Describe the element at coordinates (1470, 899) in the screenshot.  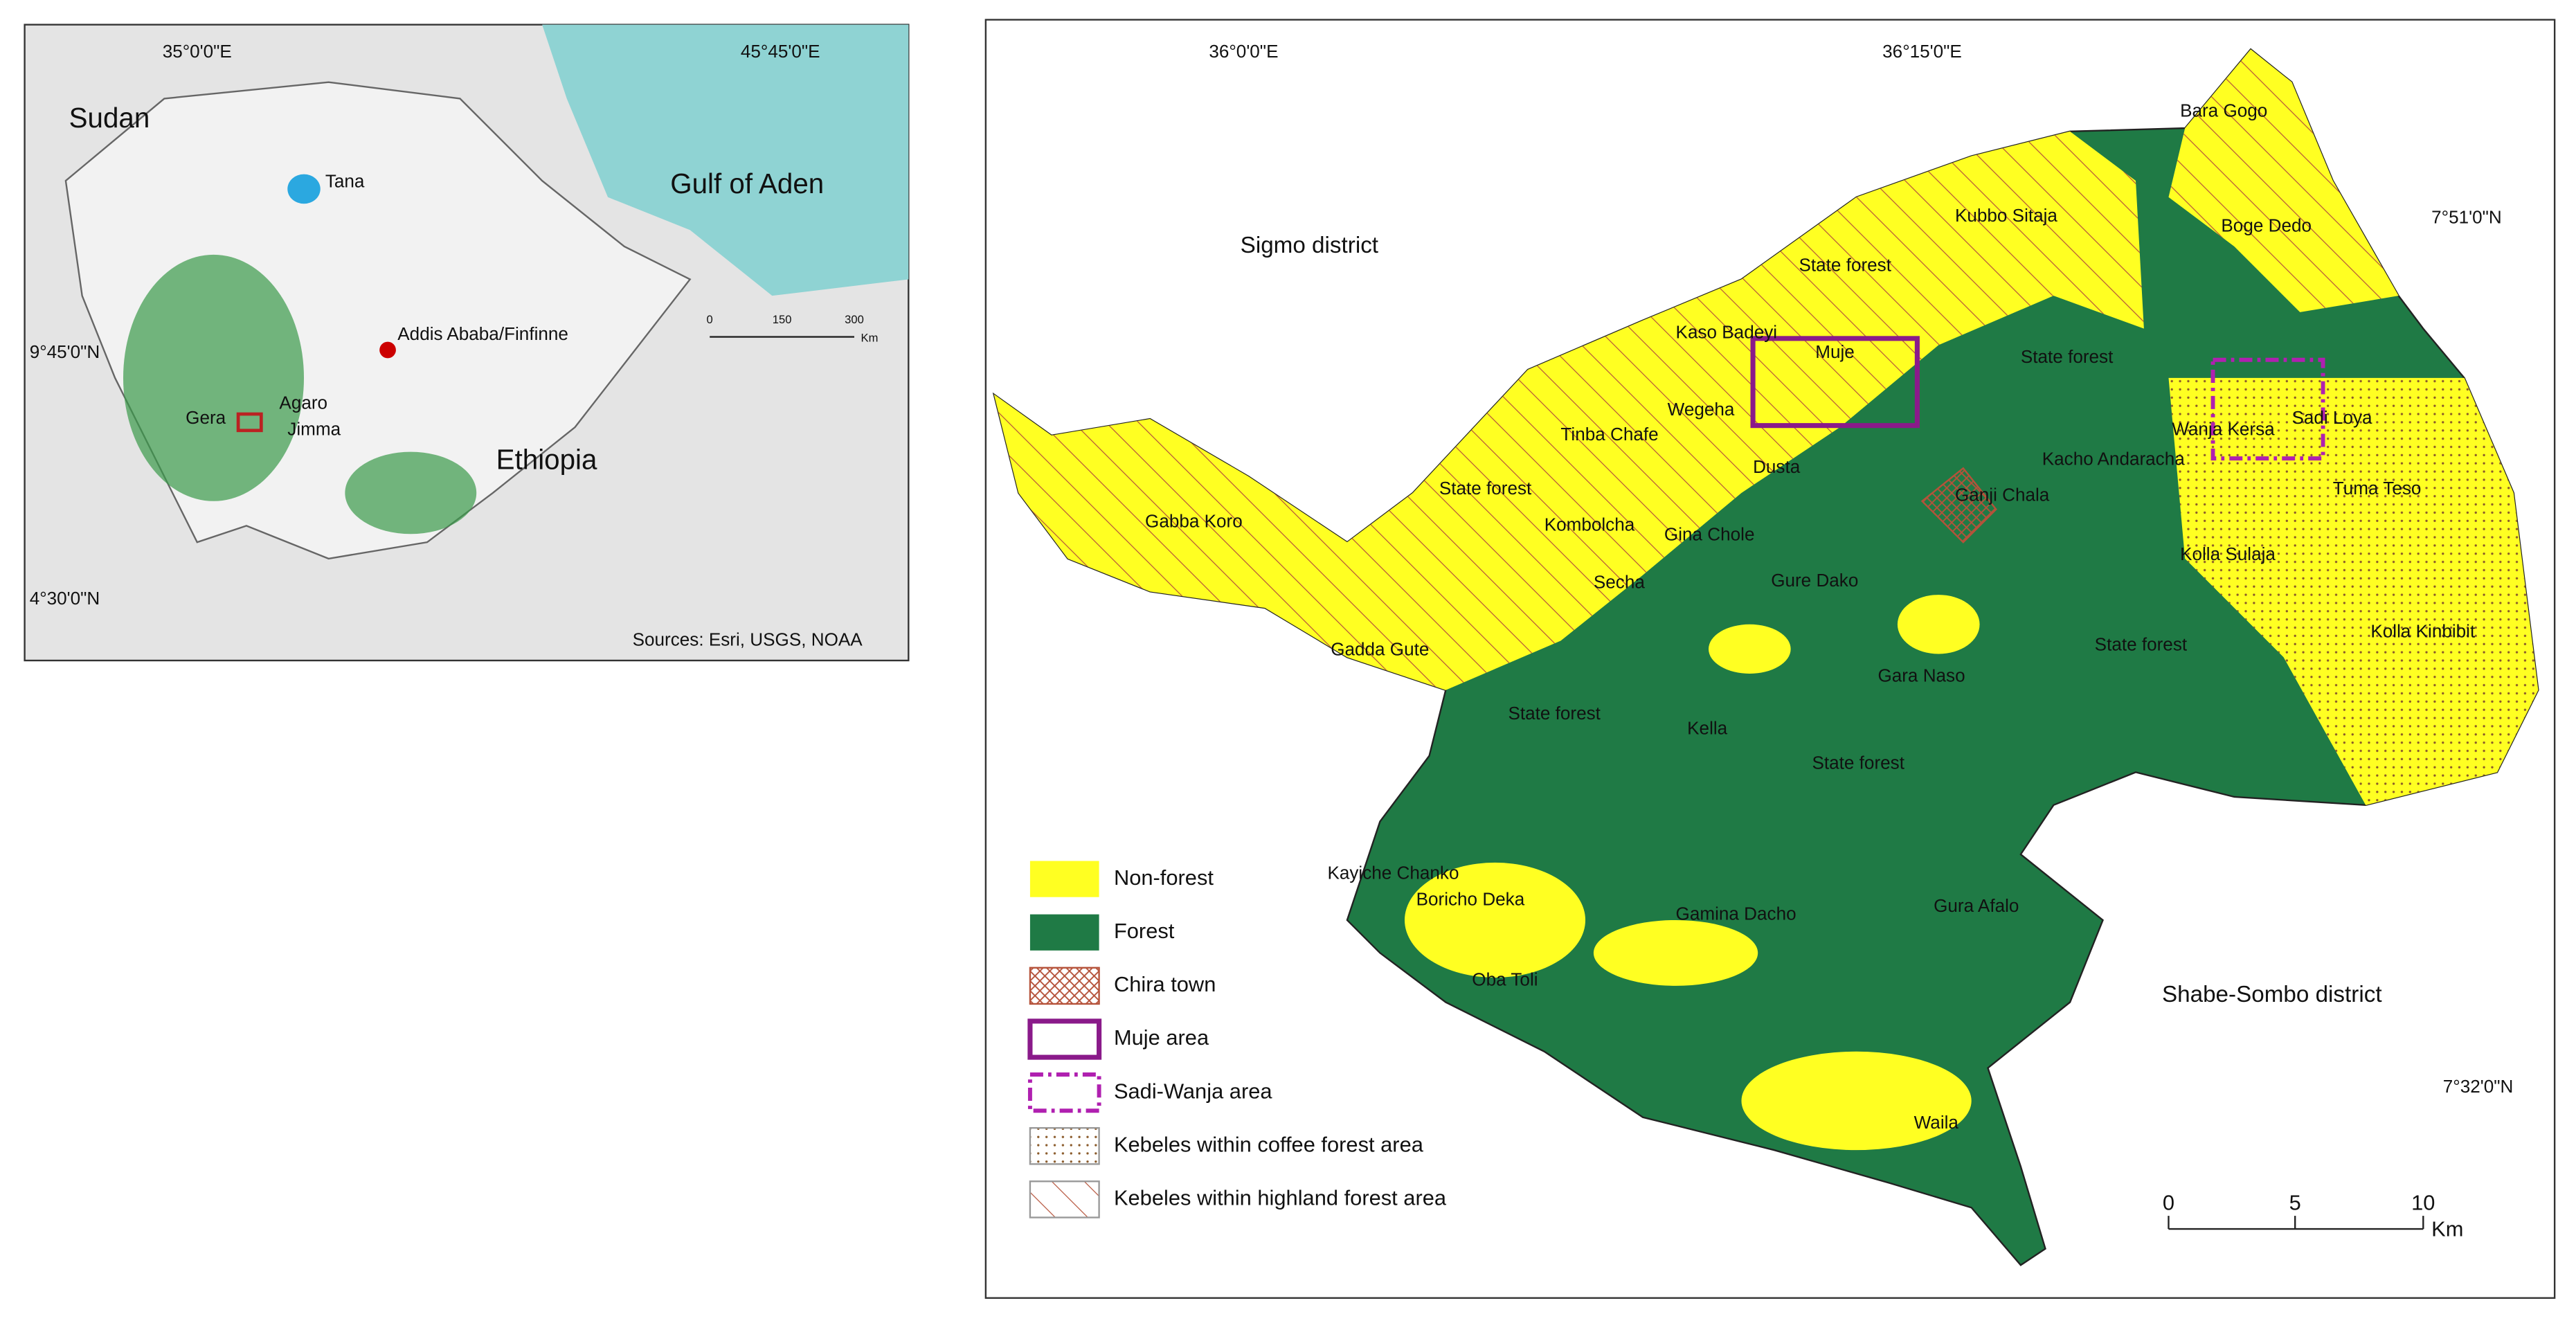
I see `label: Boricho Deka` at that location.